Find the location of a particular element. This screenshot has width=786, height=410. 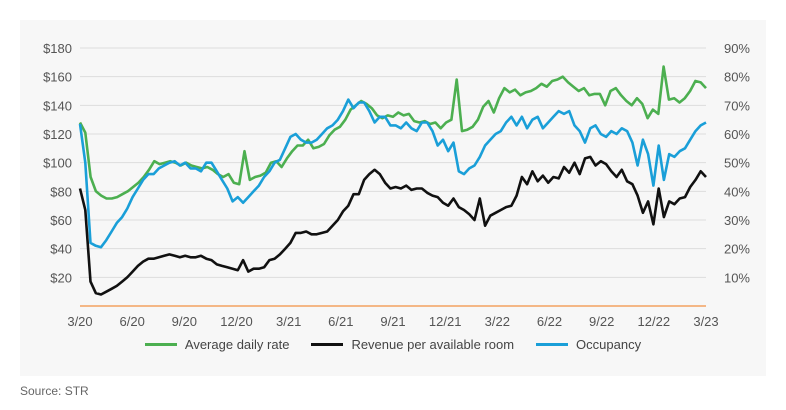

x-tick-label: 9/20 is located at coordinates (184, 321).